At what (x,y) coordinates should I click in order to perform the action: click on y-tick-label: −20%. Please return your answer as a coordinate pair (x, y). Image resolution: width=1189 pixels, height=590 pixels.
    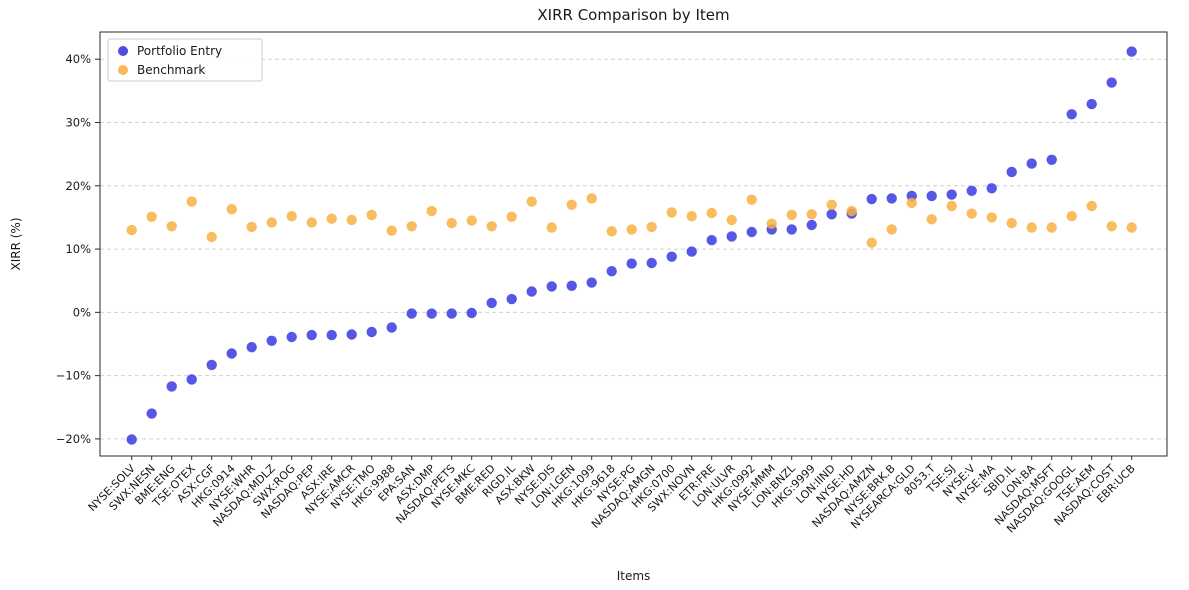
    Looking at the image, I should click on (73, 439).